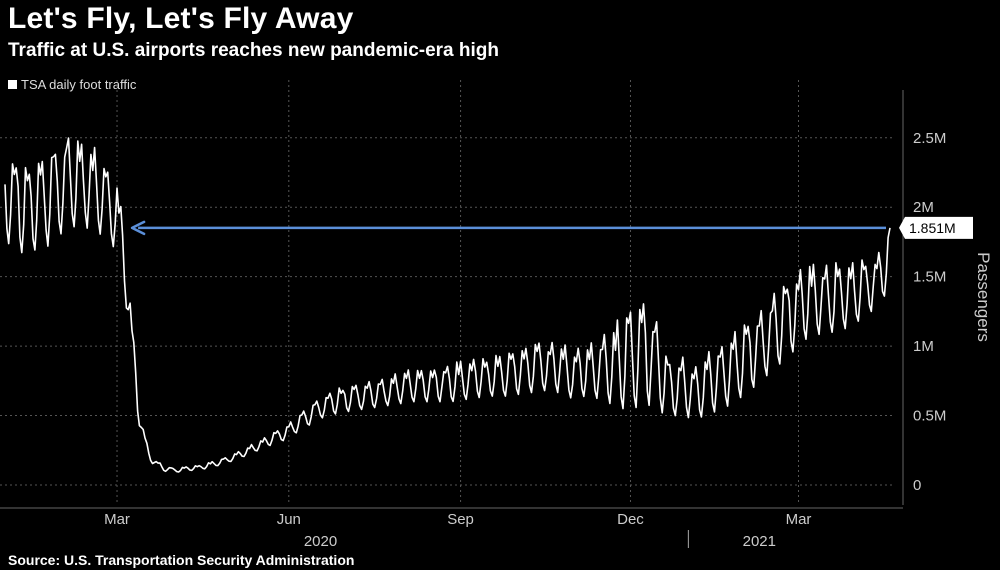 The height and width of the screenshot is (570, 1000). What do you see at coordinates (759, 541) in the screenshot?
I see `year-label: 2021` at bounding box center [759, 541].